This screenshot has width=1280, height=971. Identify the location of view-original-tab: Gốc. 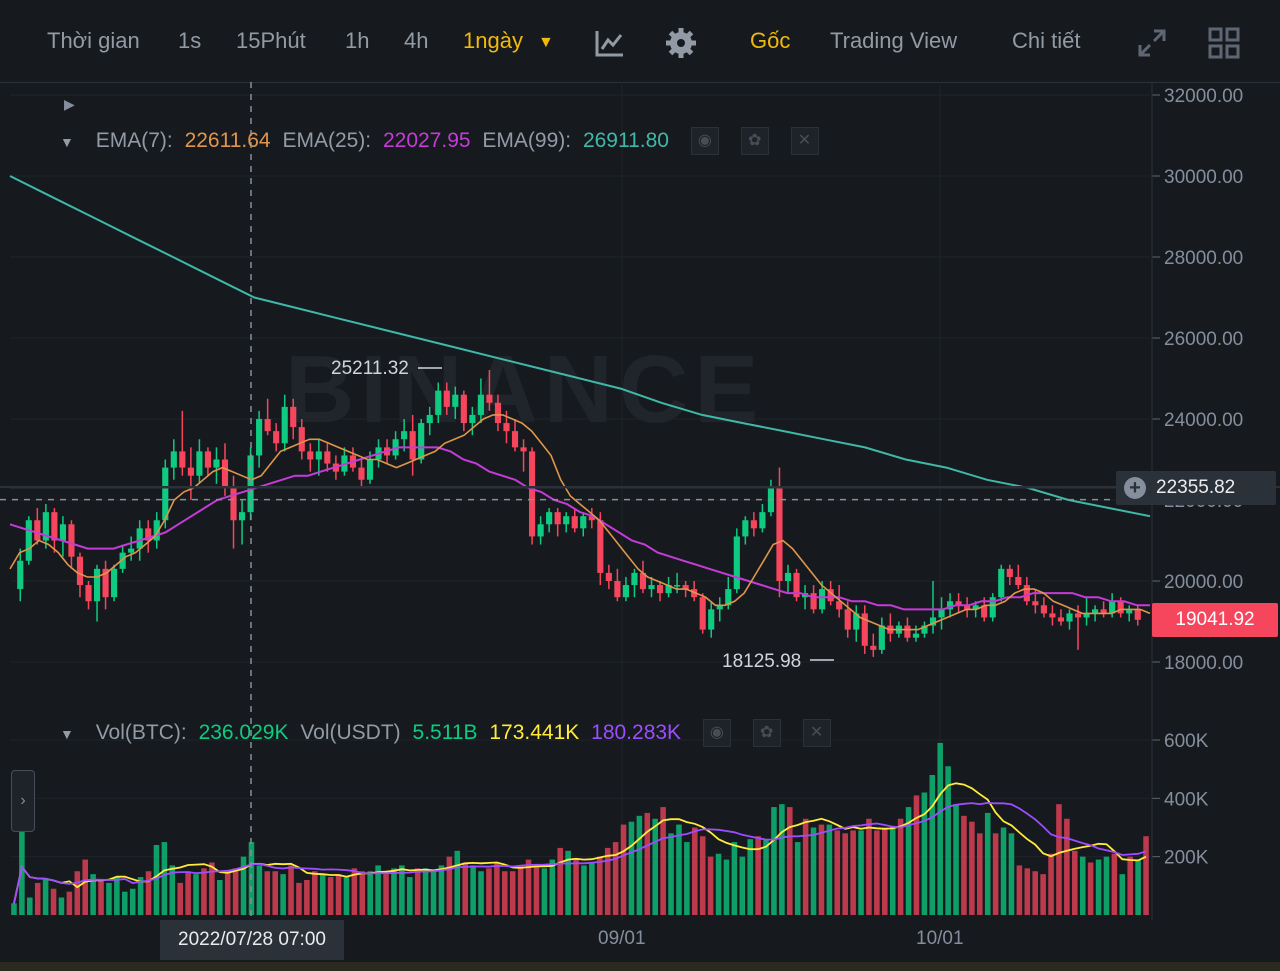
(770, 40).